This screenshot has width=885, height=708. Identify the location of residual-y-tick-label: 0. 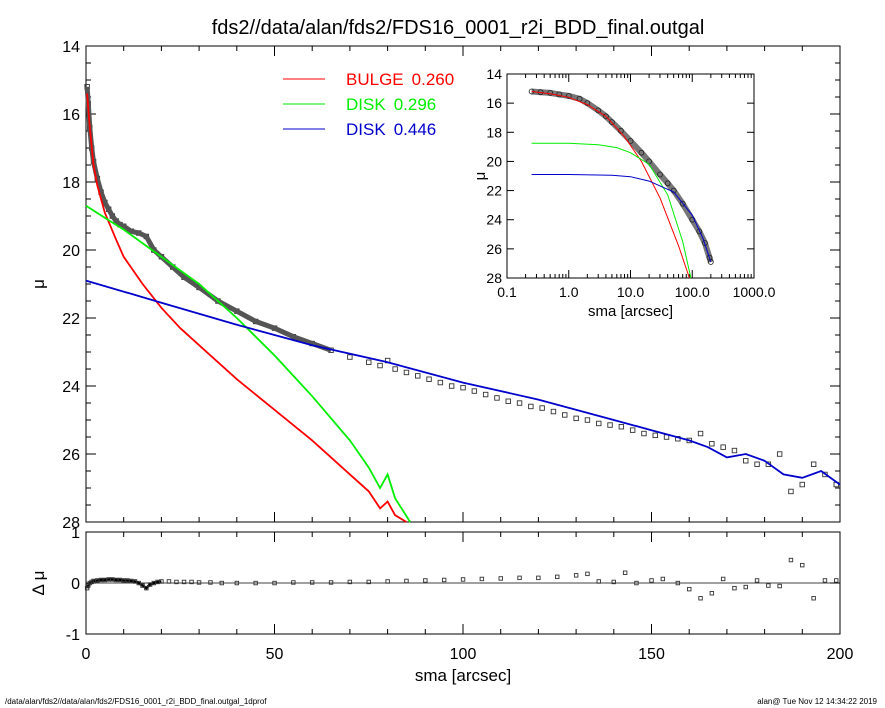
(75, 584).